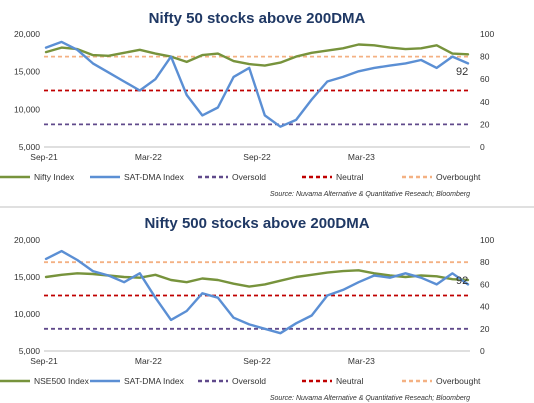 This screenshot has height=403, width=534. What do you see at coordinates (257, 55) in the screenshot?
I see `index-series-line` at bounding box center [257, 55].